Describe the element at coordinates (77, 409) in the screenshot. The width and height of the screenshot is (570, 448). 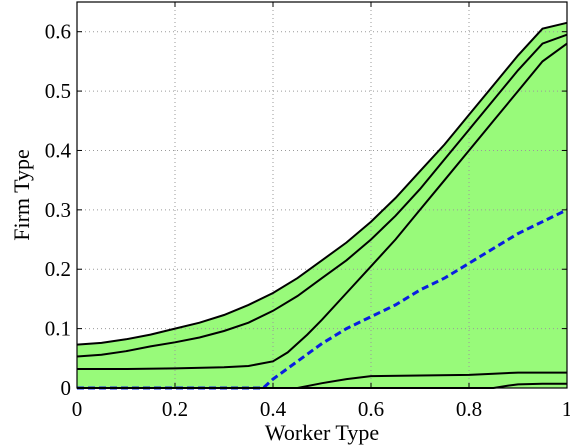
I see `x-tick-label: 0` at that location.